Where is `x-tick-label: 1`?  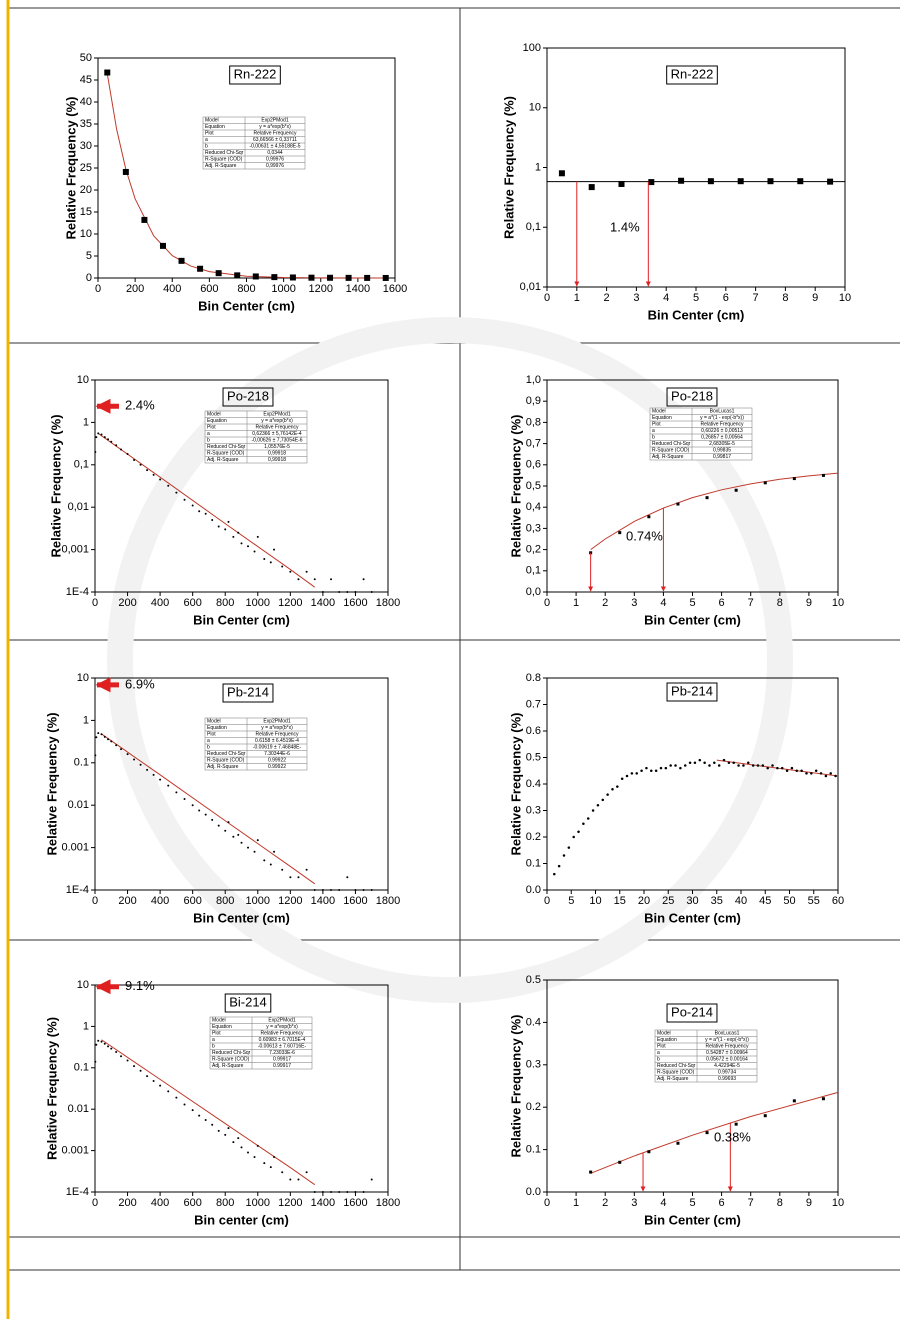
x-tick-label: 1 is located at coordinates (576, 603).